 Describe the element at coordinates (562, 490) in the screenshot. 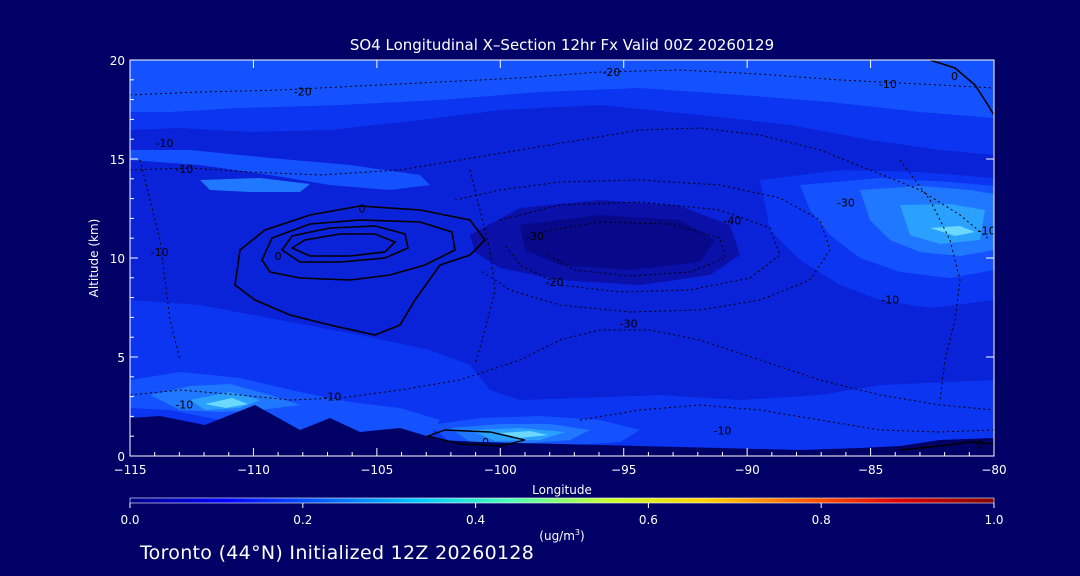

I see `x-axis-label: Longitude` at that location.